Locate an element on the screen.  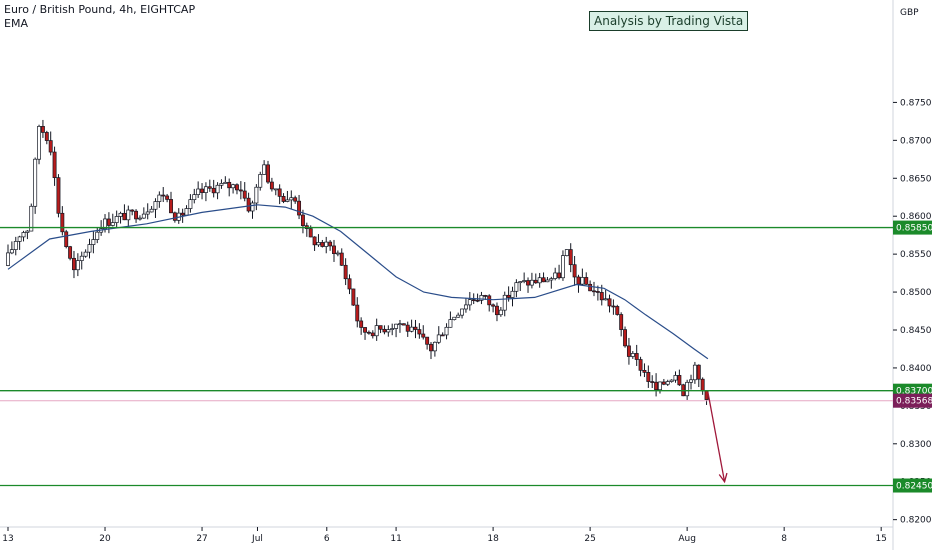
analysis-annotation-box: Analysis by Trading Vista is located at coordinates (669, 21).